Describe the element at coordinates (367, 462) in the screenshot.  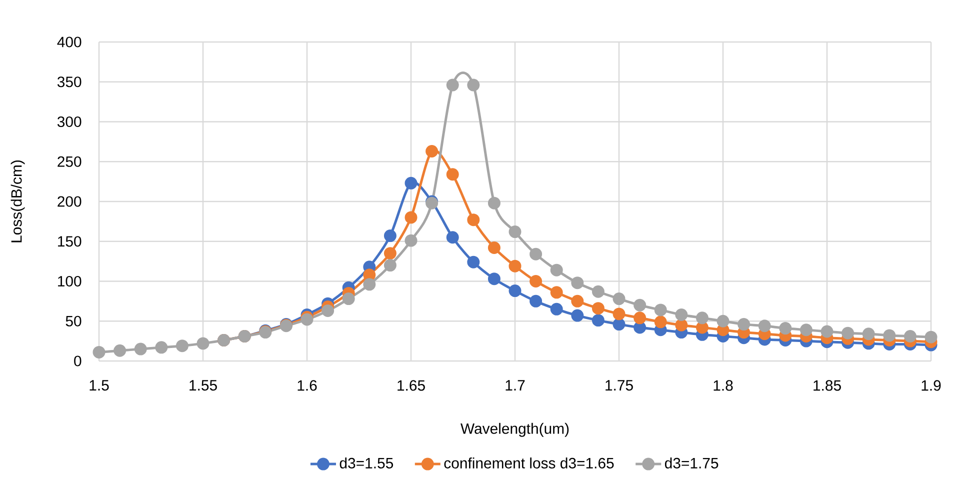
I see `legend-label: d3=1.55` at that location.